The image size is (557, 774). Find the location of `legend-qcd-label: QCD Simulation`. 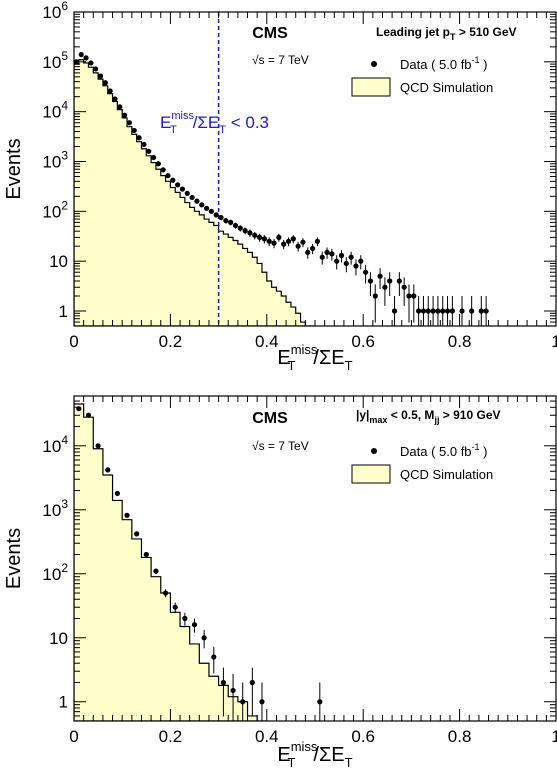

legend-qcd-label: QCD Simulation is located at coordinates (446, 87).